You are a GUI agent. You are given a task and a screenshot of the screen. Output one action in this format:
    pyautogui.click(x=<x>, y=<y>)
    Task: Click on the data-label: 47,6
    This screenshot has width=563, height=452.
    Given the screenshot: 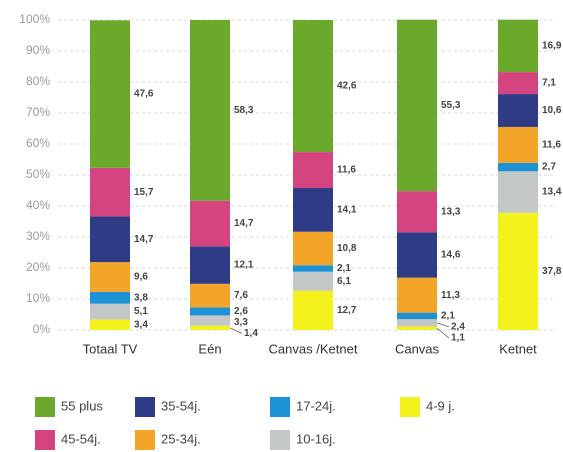 What is the action you would take?
    pyautogui.click(x=144, y=94)
    